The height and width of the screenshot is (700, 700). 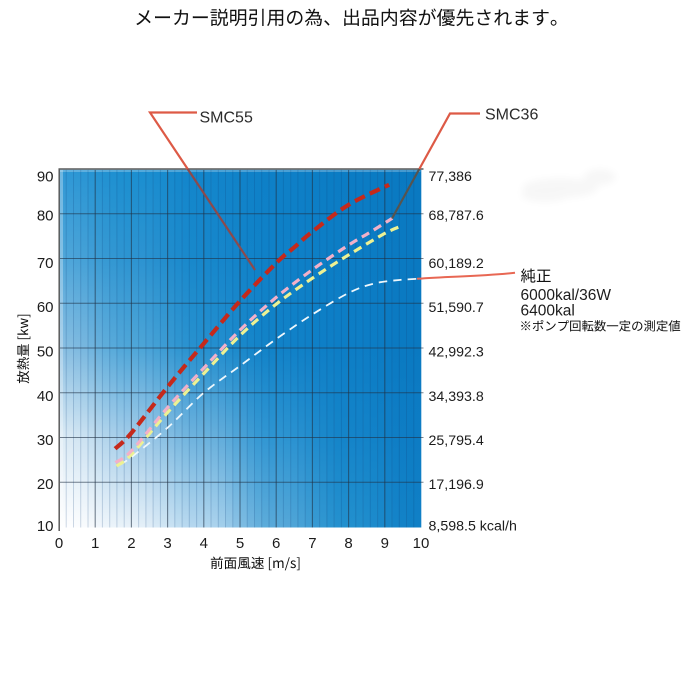 What do you see at coordinates (45, 352) in the screenshot?
I see `svg-text: 50` at bounding box center [45, 352].